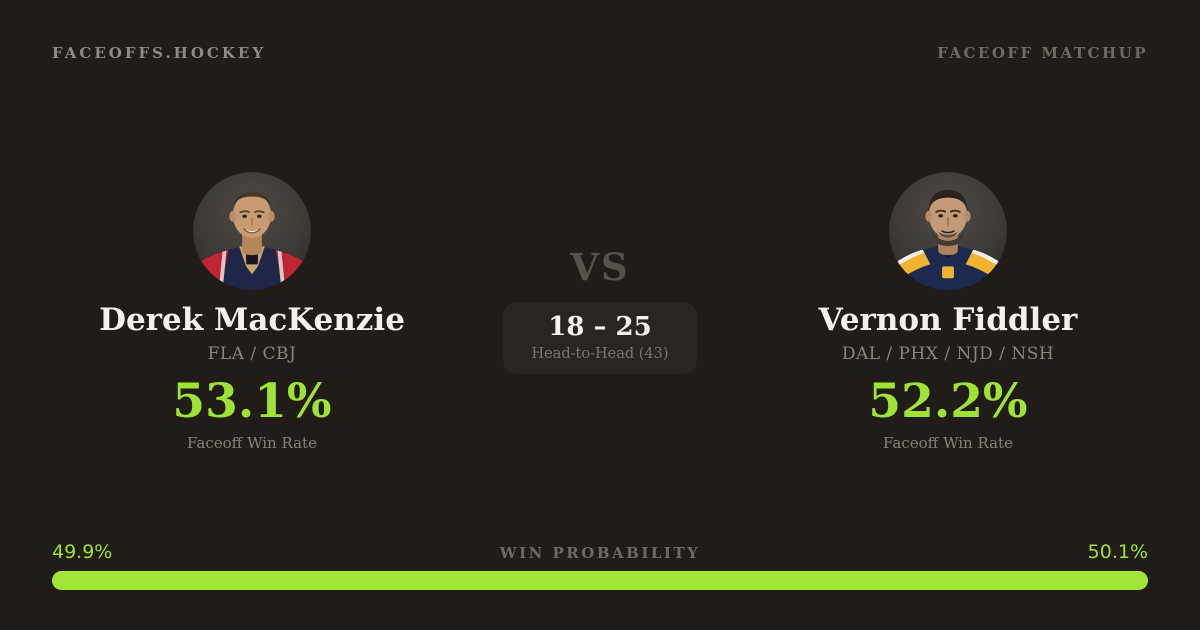 Image resolution: width=1200 pixels, height=630 pixels. I want to click on win-probability-bar, so click(600, 580).